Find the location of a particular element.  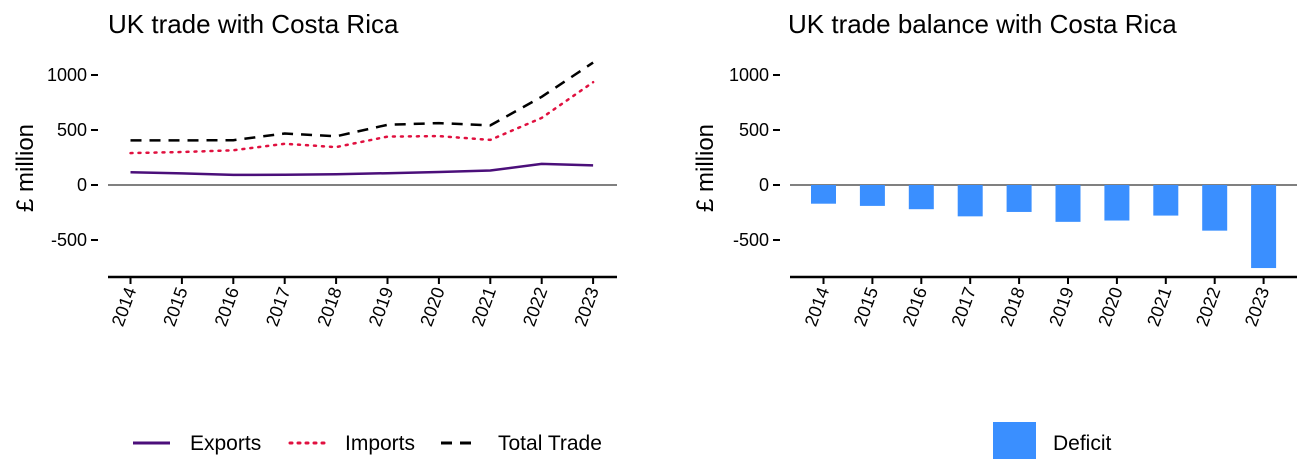

left-chart-x-tick-label: 2019 is located at coordinates (381, 307).